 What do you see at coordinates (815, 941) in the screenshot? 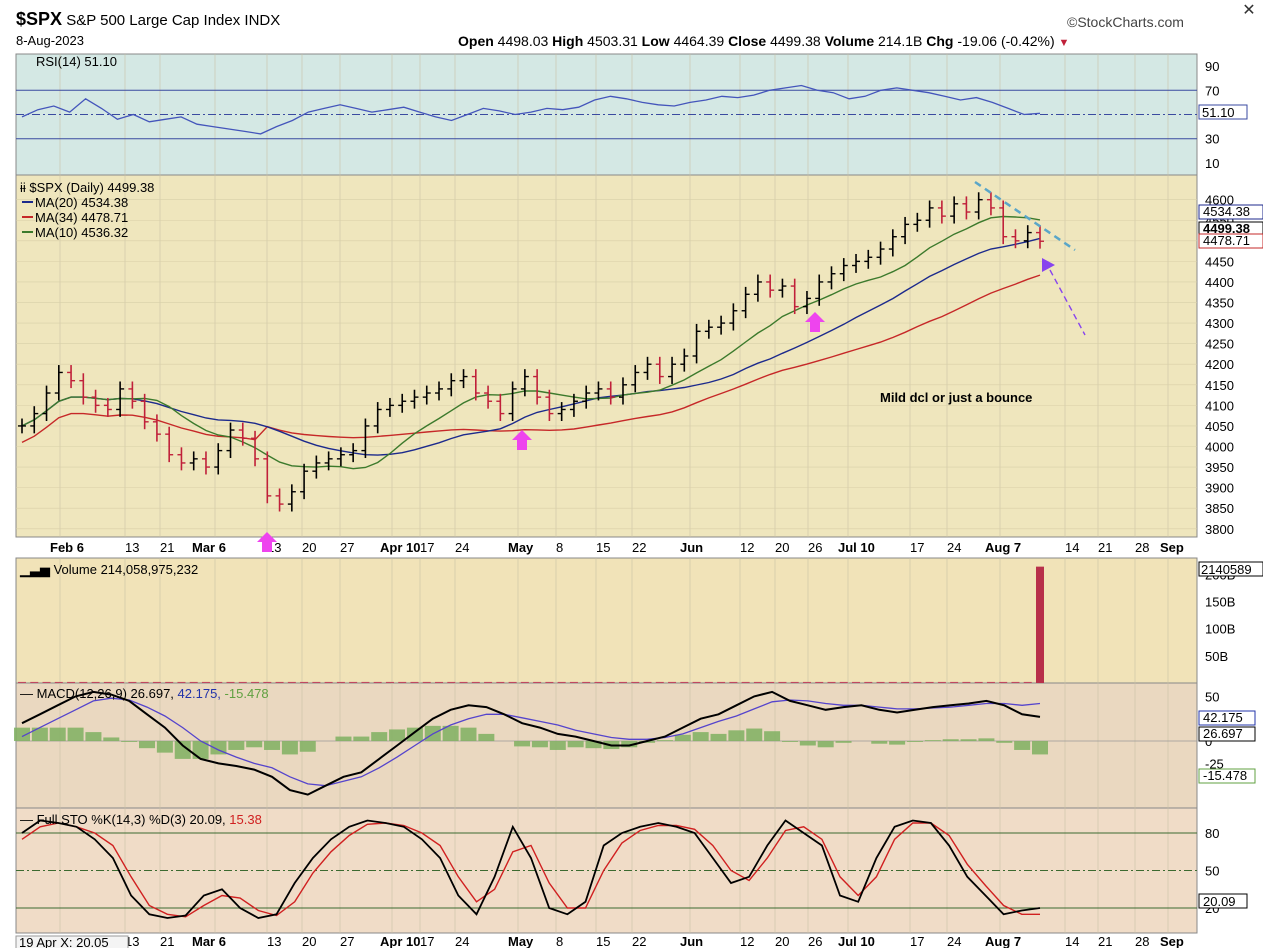
I see `x-tick-label-bottom: 26` at bounding box center [815, 941].